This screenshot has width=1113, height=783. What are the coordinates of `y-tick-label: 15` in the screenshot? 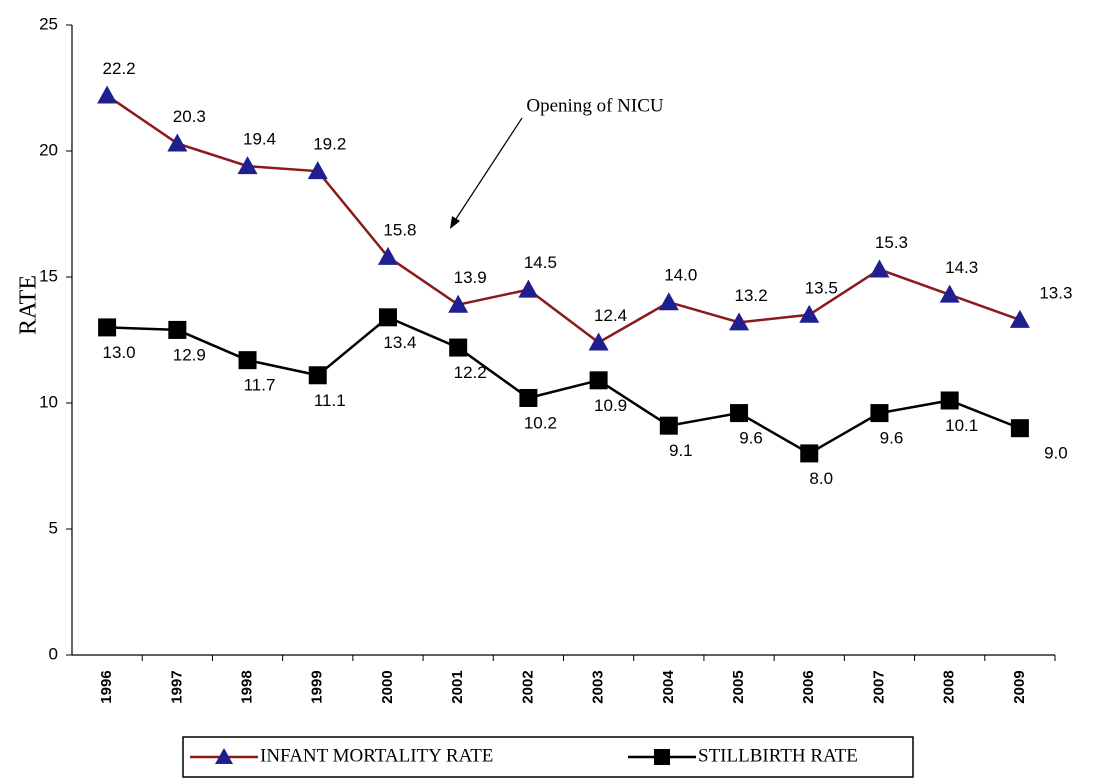 It's located at (48, 275).